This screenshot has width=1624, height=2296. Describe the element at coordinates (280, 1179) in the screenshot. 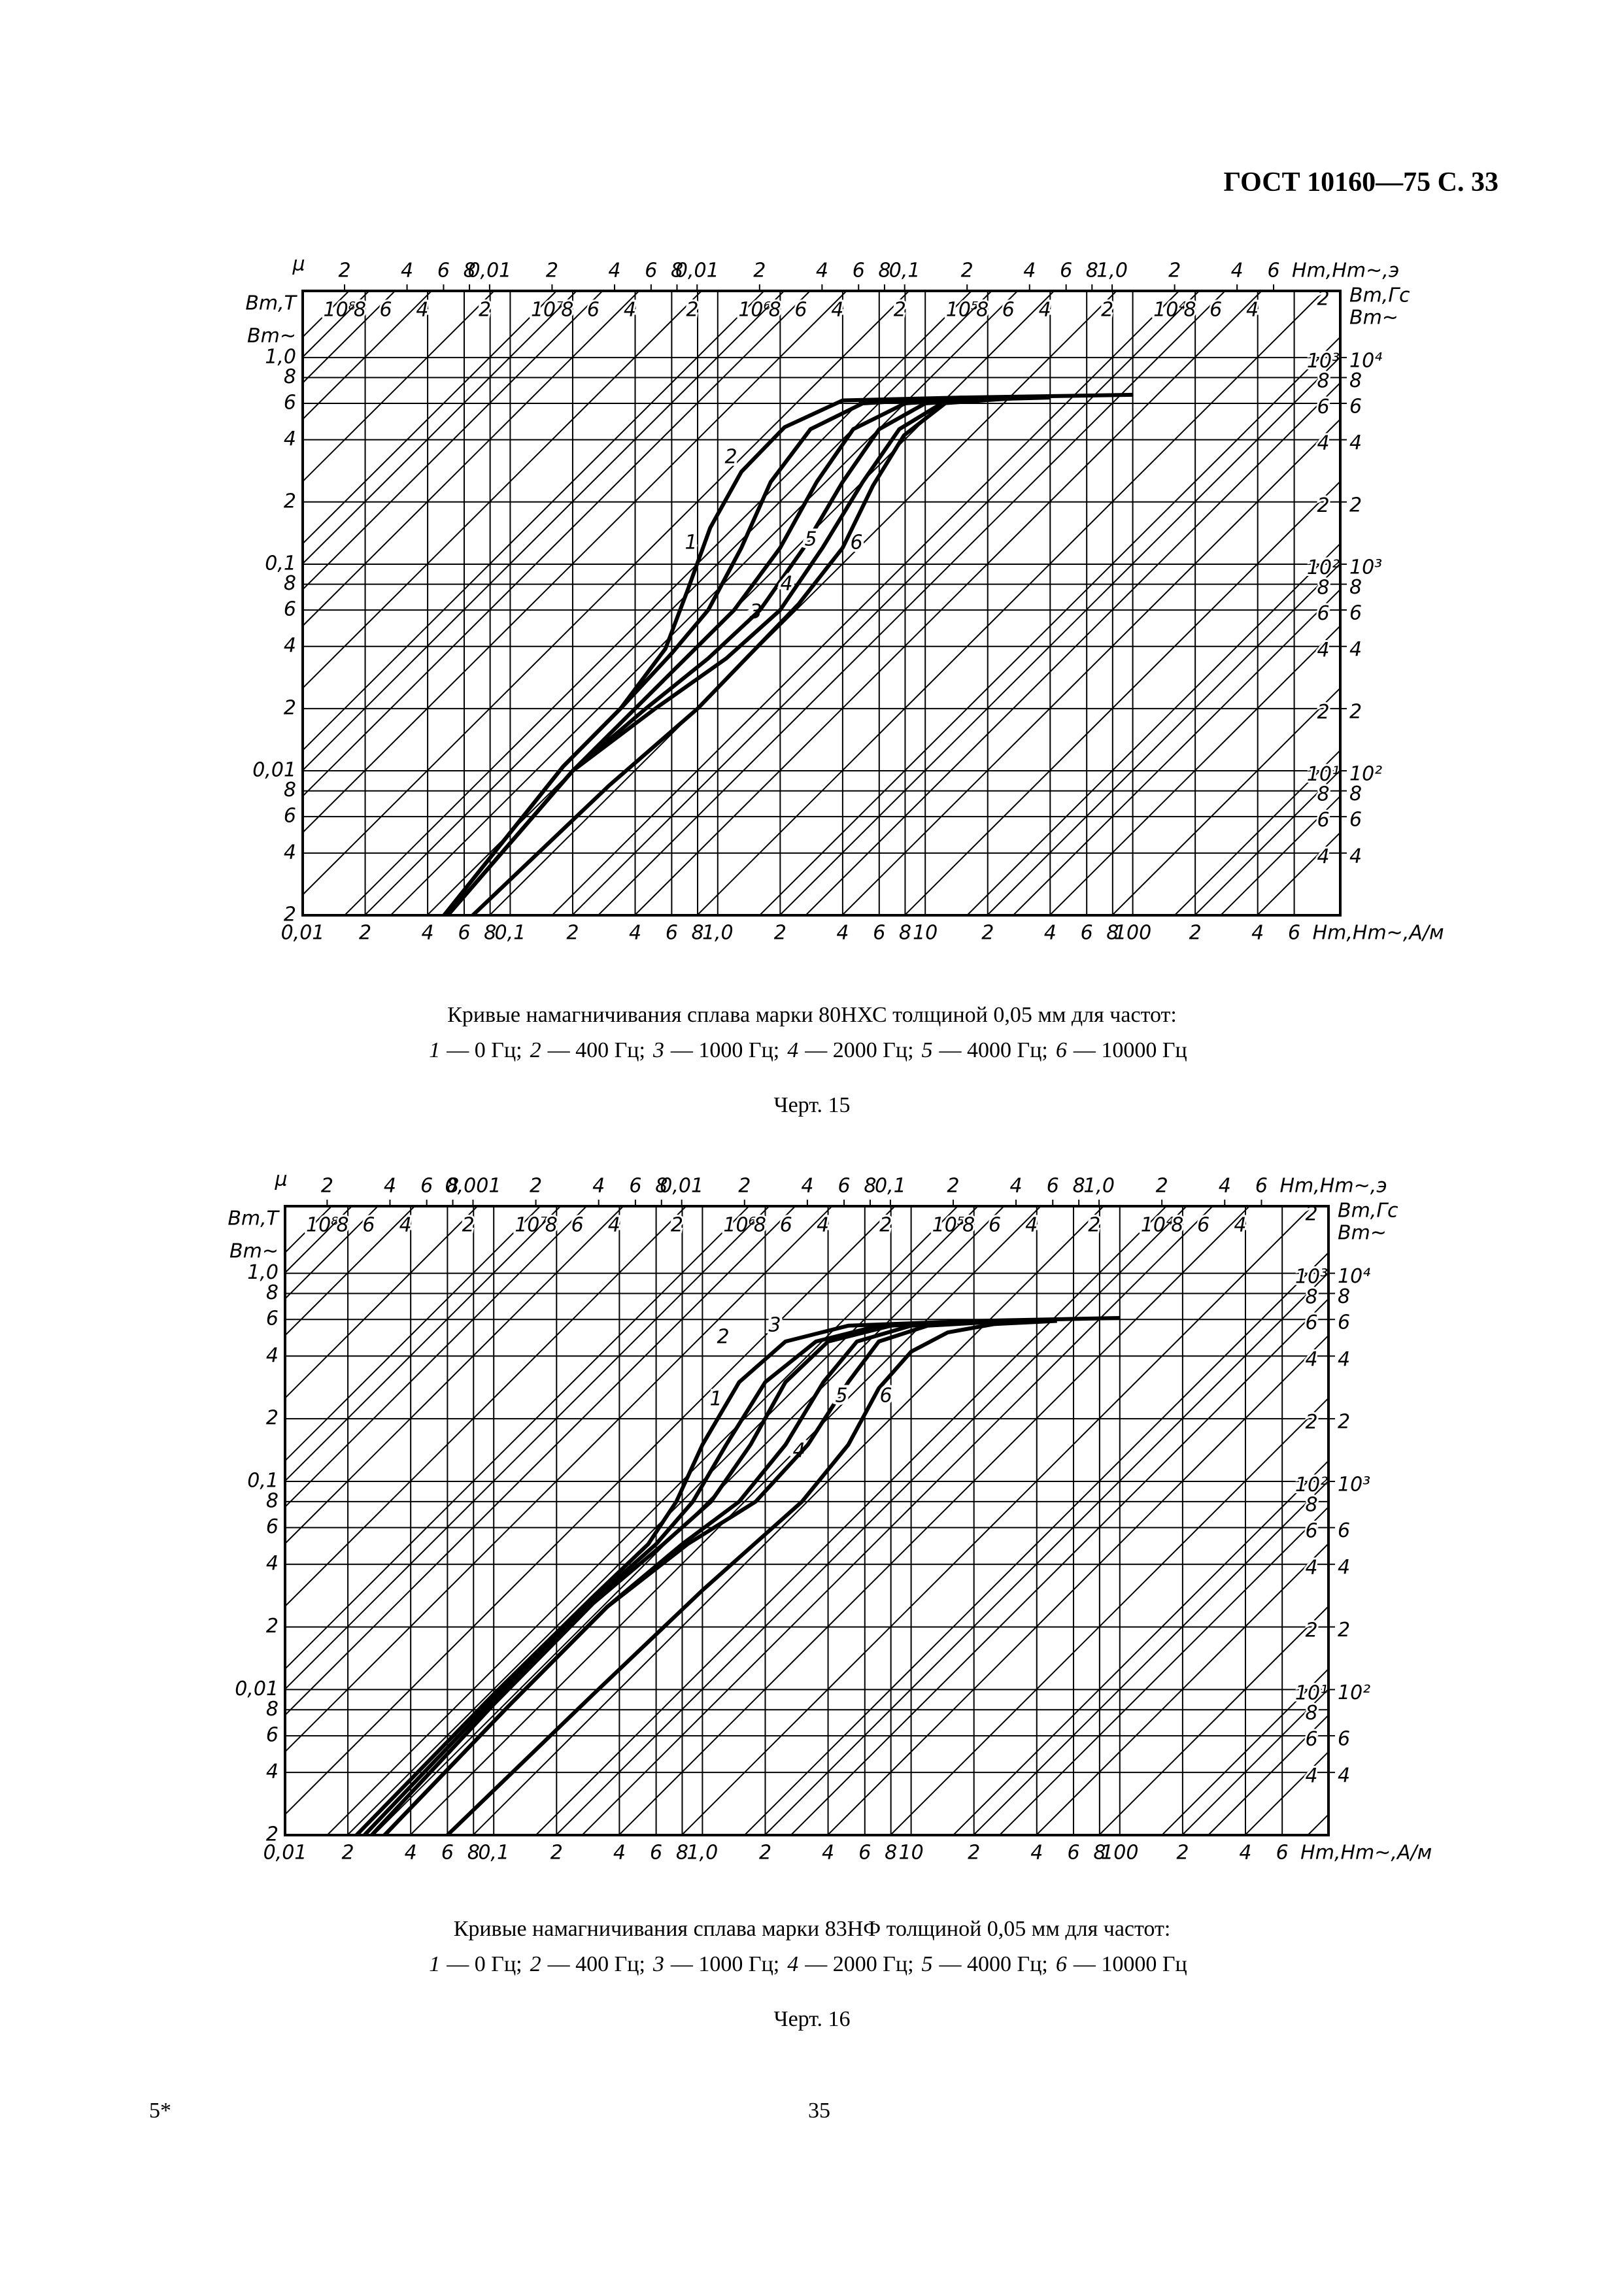

I see `mu-axis-label: μ` at that location.